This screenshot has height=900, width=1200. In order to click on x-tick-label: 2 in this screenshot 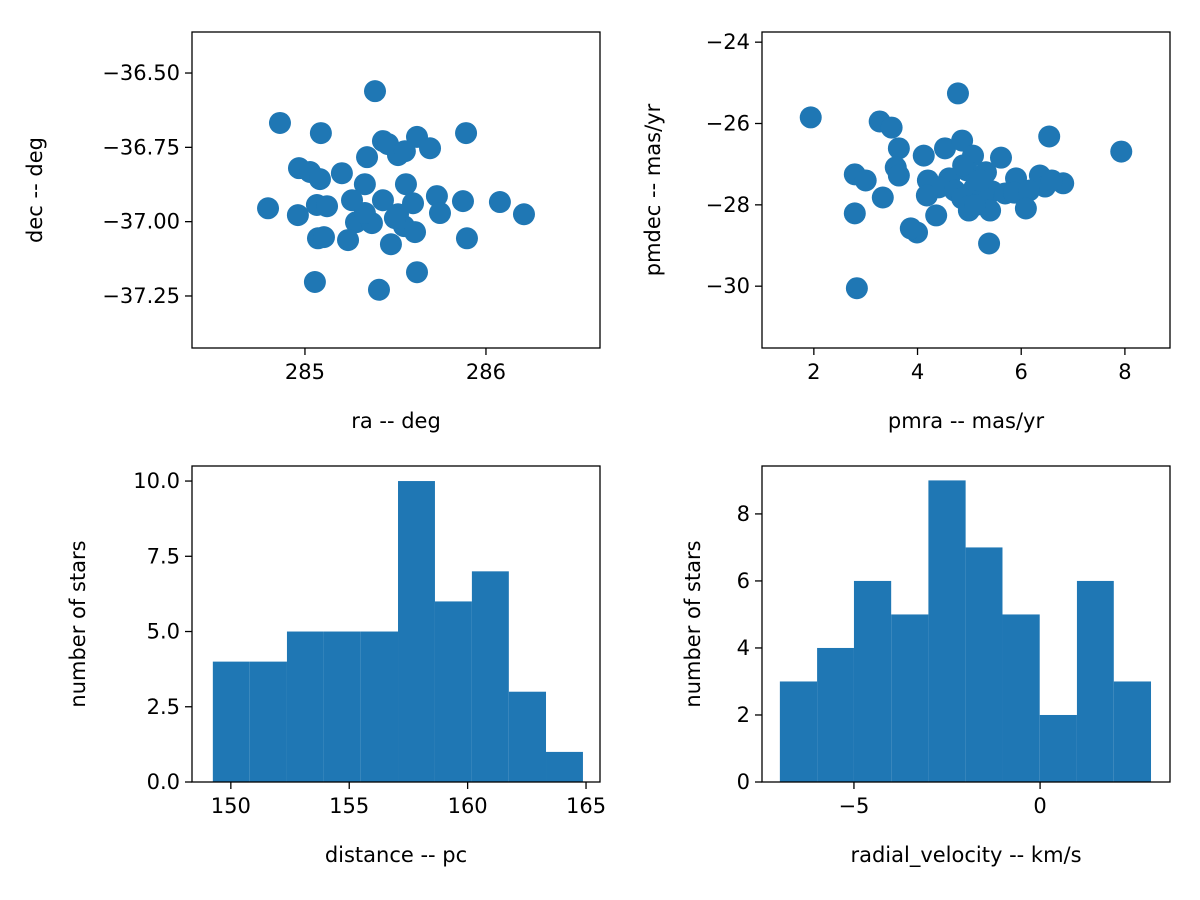, I will do `click(813, 372)`.